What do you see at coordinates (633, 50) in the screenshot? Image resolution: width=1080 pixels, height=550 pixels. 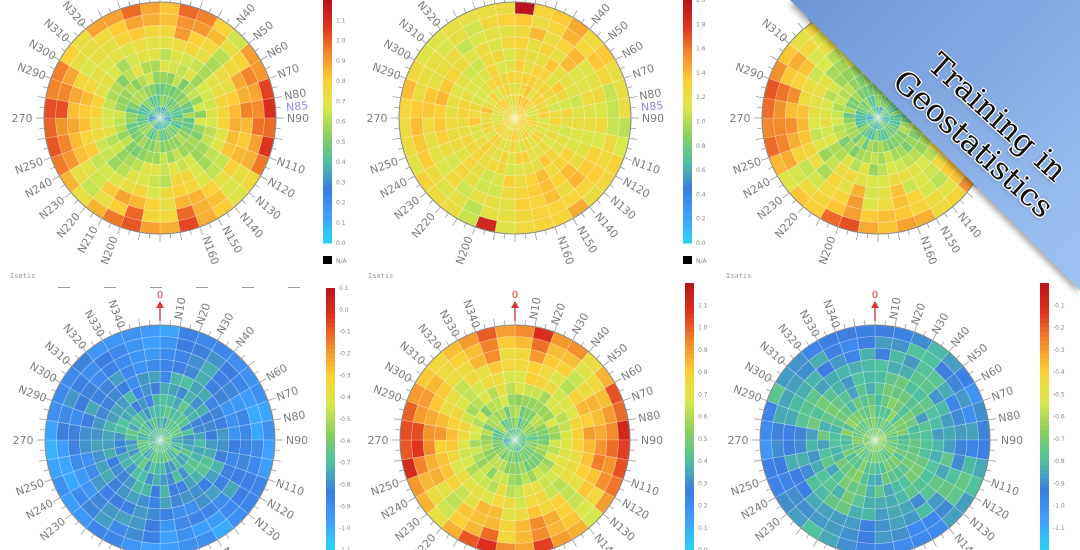 I see `azimuth-label: N60` at bounding box center [633, 50].